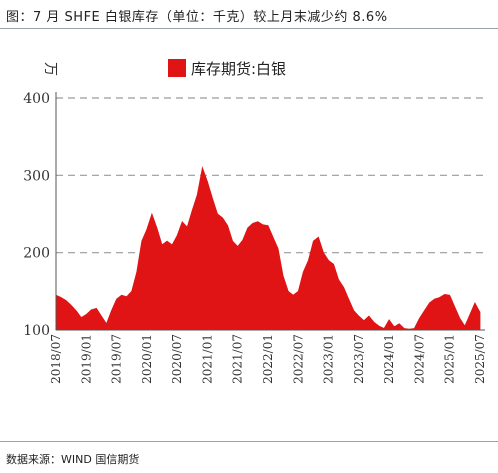 This screenshot has height=473, width=498. What do you see at coordinates (36, 254) in the screenshot?
I see `y-tick-label: 200` at bounding box center [36, 254].